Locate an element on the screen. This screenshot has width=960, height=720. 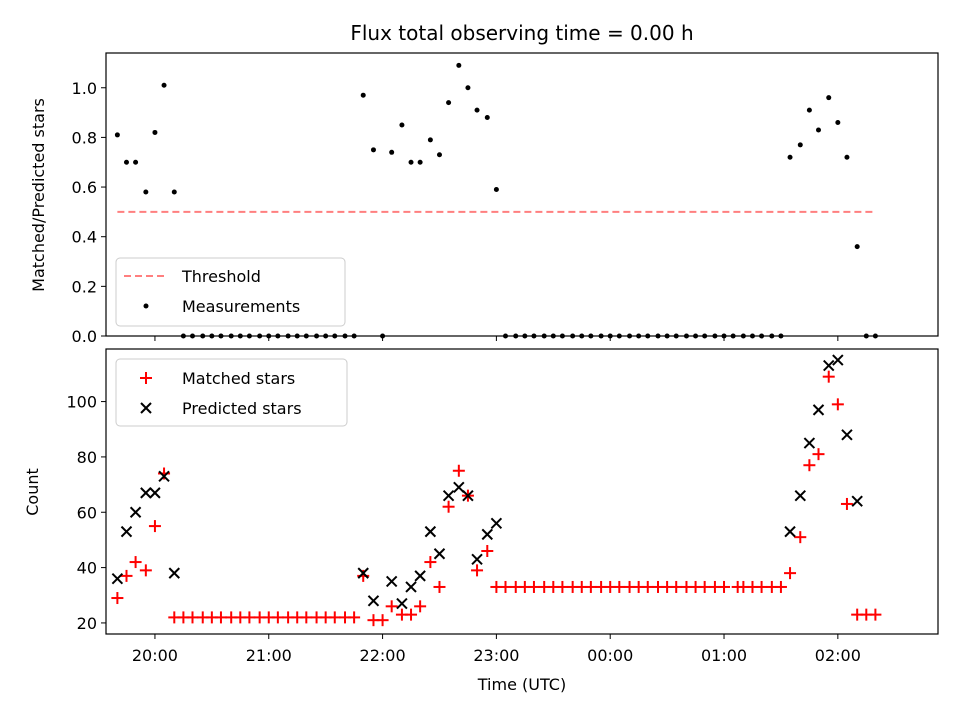
x-tick-label: 21:00 is located at coordinates (269, 655).